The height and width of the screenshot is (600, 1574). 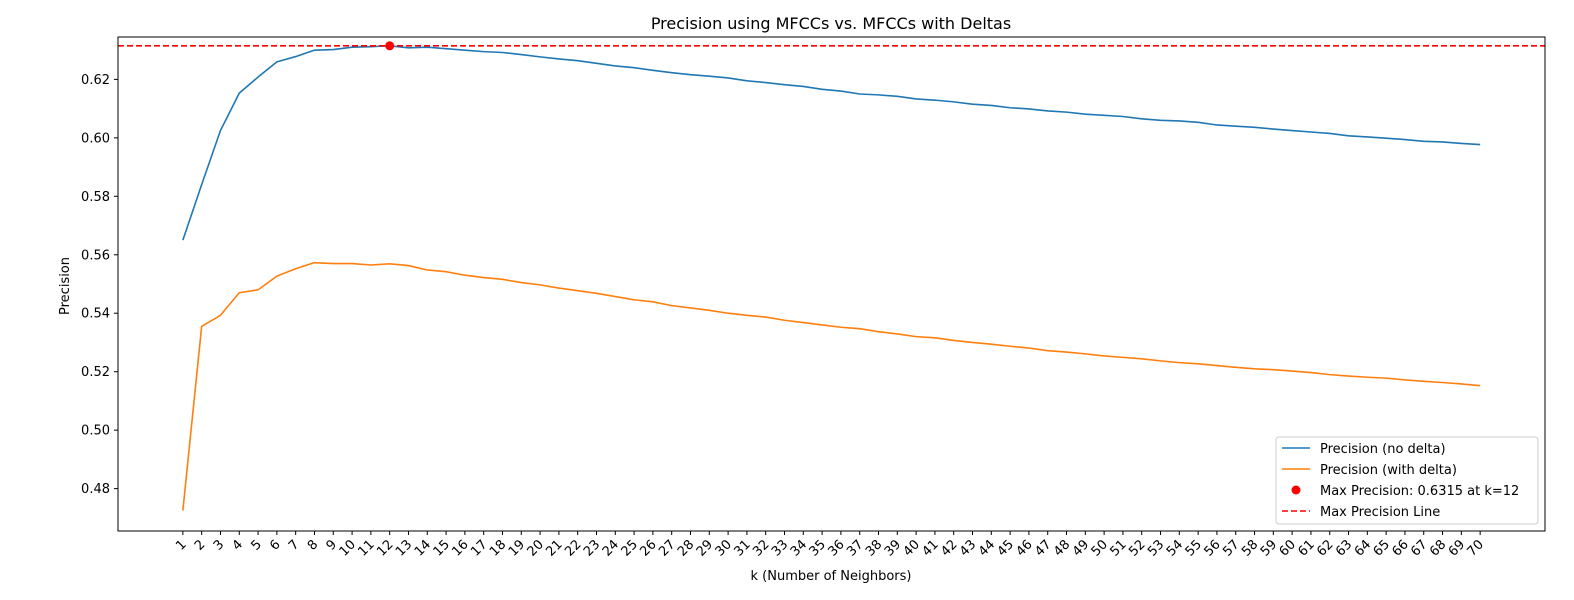 What do you see at coordinates (99, 285) in the screenshot?
I see `y-axis-ticks: 0.48 0.50 0.52 0.54 0.56 0.58 0.60 0.62` at bounding box center [99, 285].